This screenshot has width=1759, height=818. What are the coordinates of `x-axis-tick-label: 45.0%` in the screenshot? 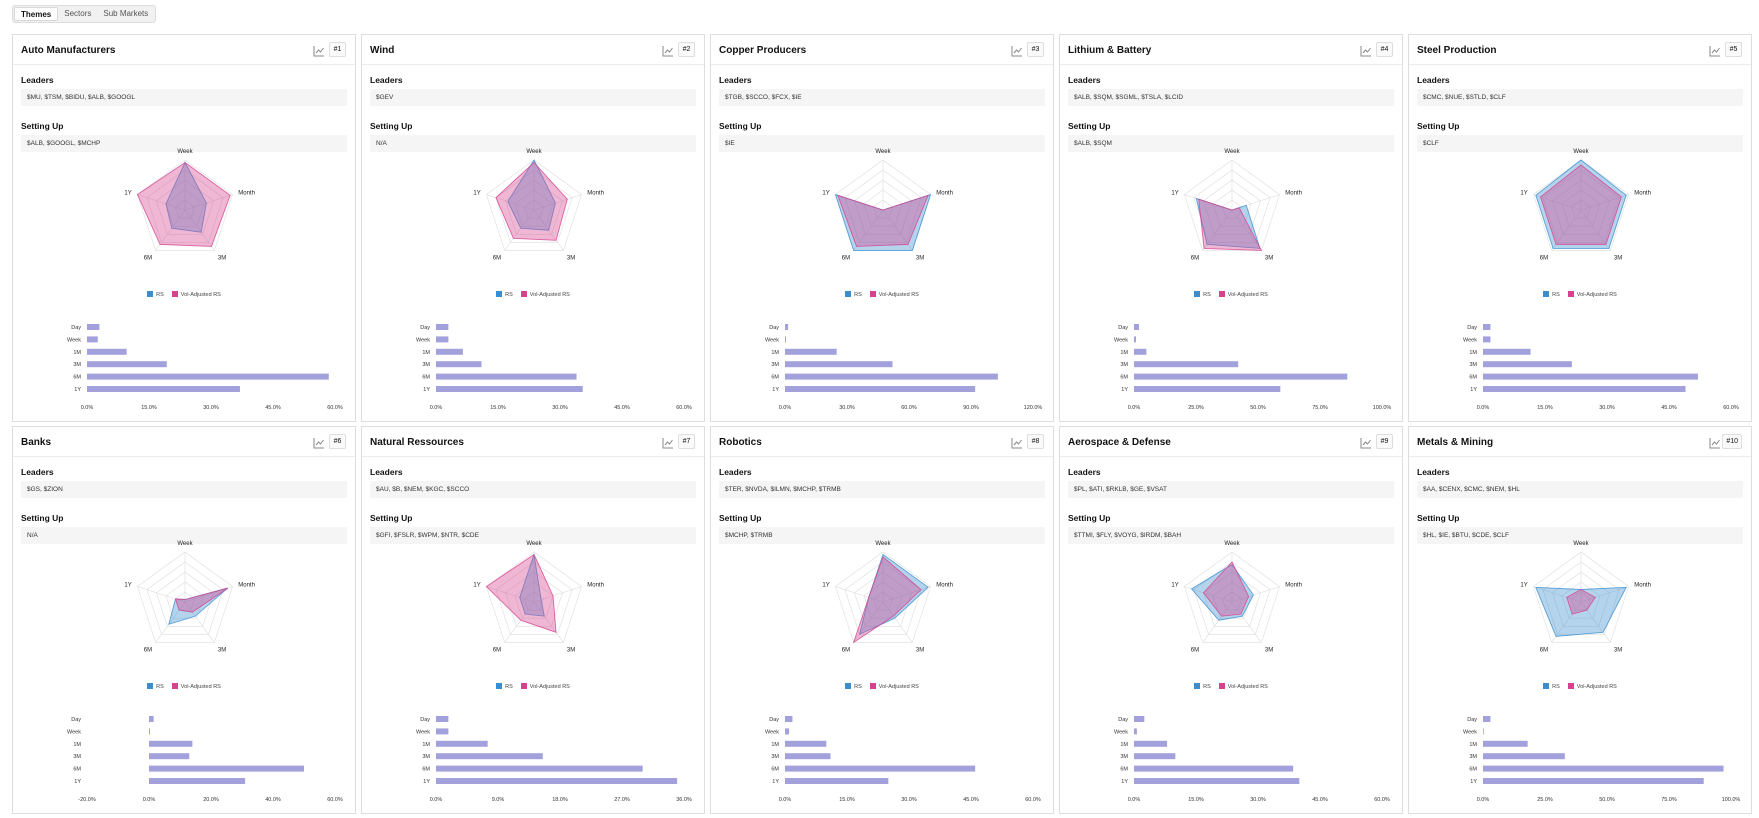 It's located at (622, 408).